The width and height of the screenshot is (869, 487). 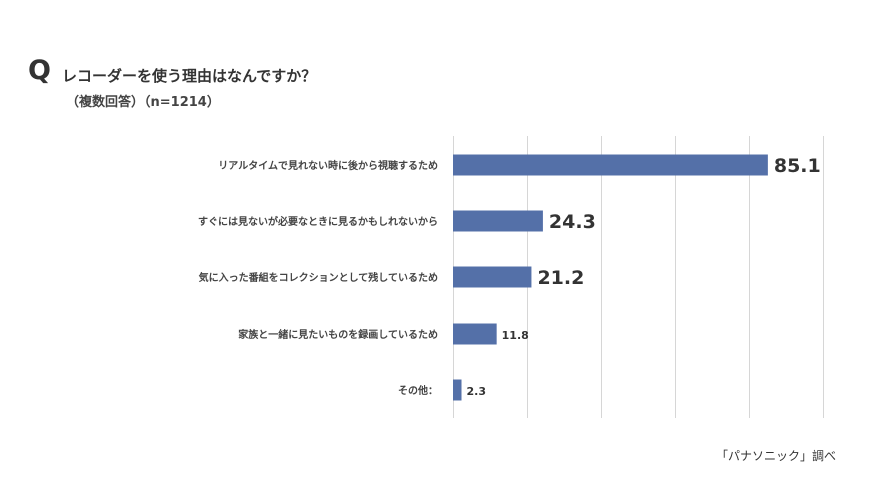 What do you see at coordinates (477, 391) in the screenshot?
I see `data-label: 2.3` at bounding box center [477, 391].